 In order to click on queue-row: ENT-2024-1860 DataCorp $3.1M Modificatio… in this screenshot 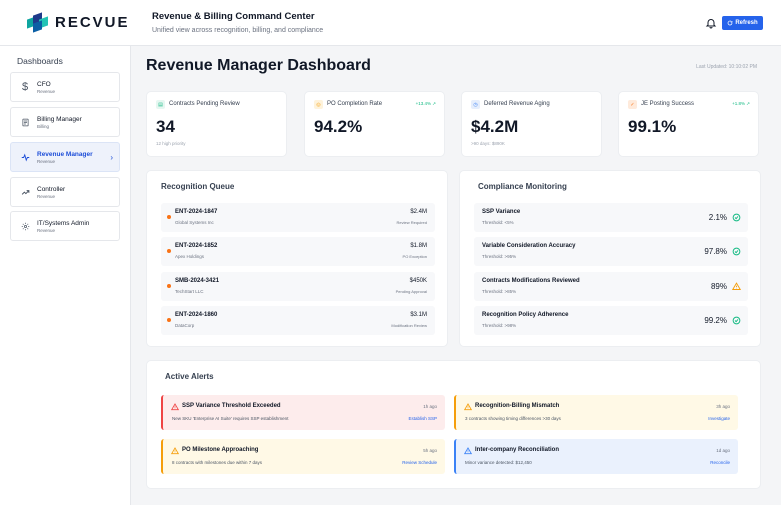, I will do `click(298, 320)`.